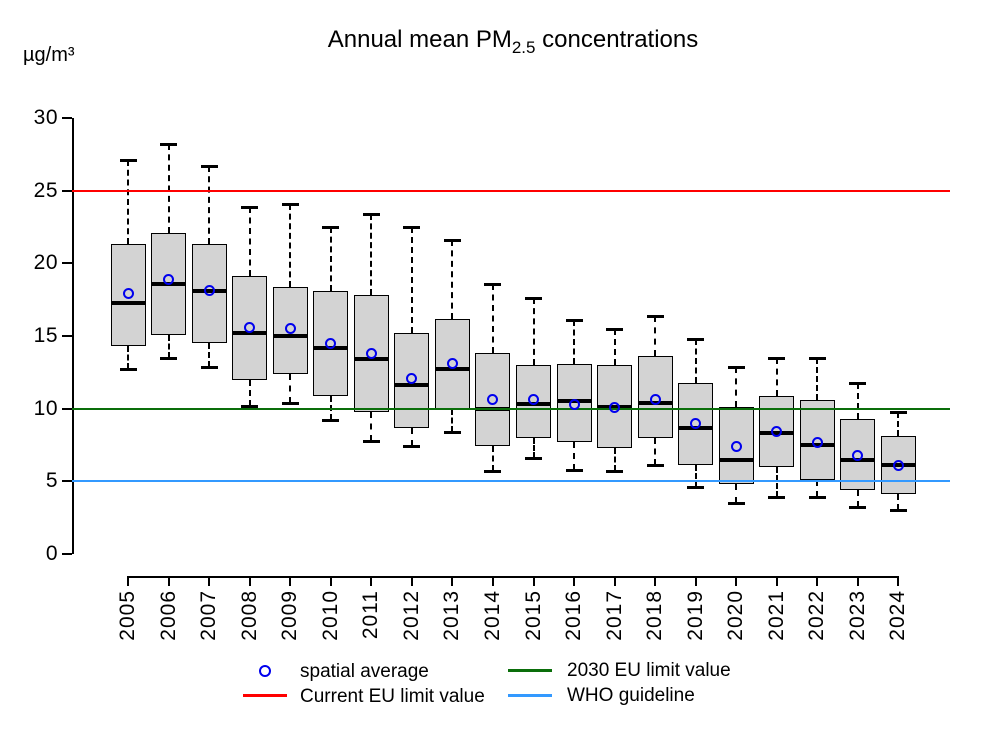  What do you see at coordinates (169, 279) in the screenshot?
I see `mean-point-2006` at bounding box center [169, 279].